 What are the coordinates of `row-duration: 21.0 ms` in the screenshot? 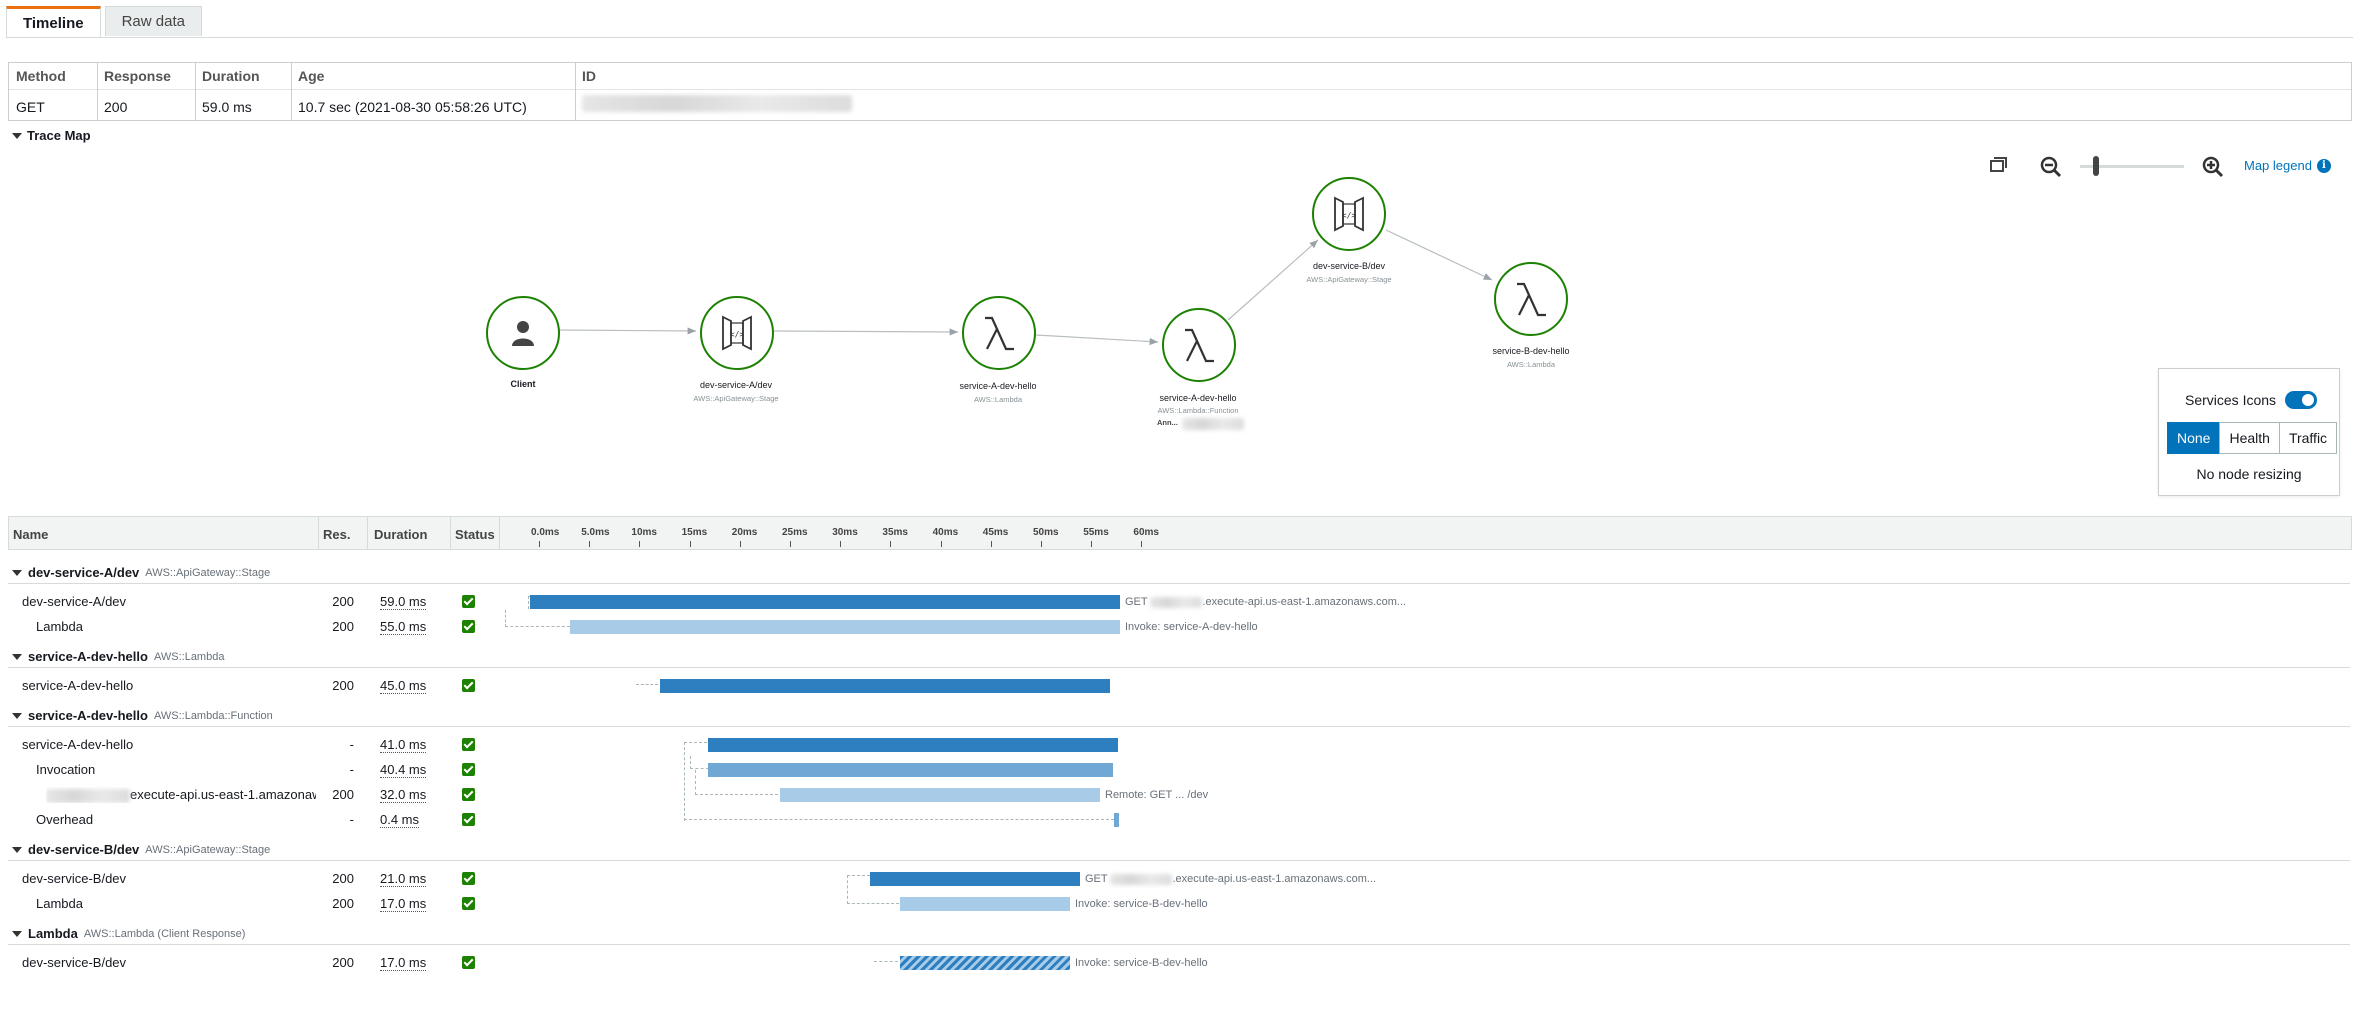 It's located at (403, 879).